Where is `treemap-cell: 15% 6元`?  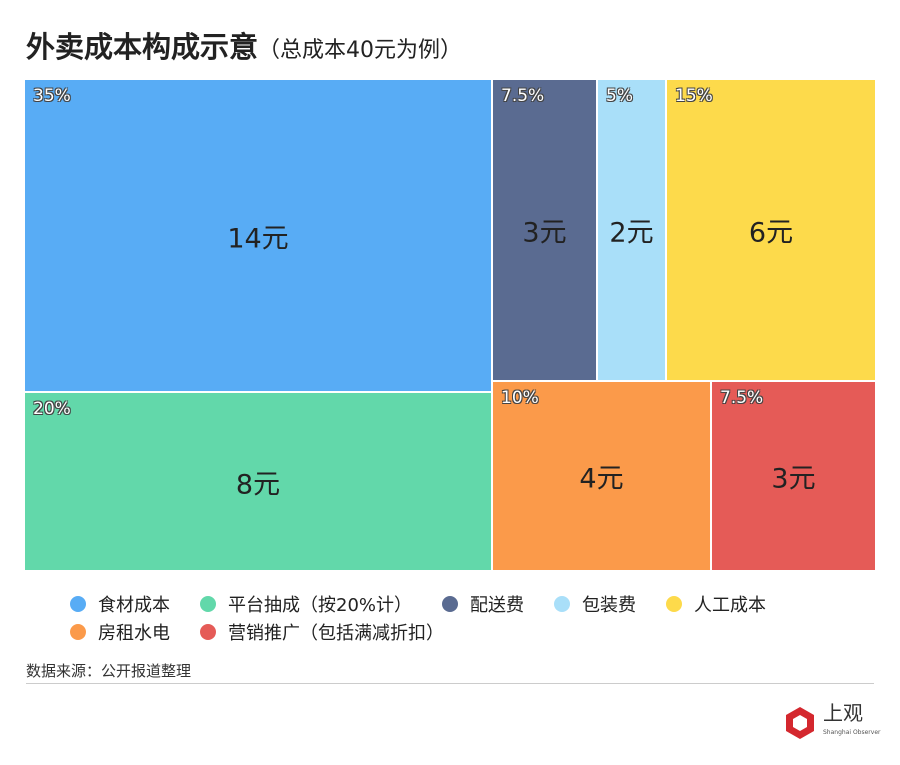 treemap-cell: 15% 6元 is located at coordinates (771, 230).